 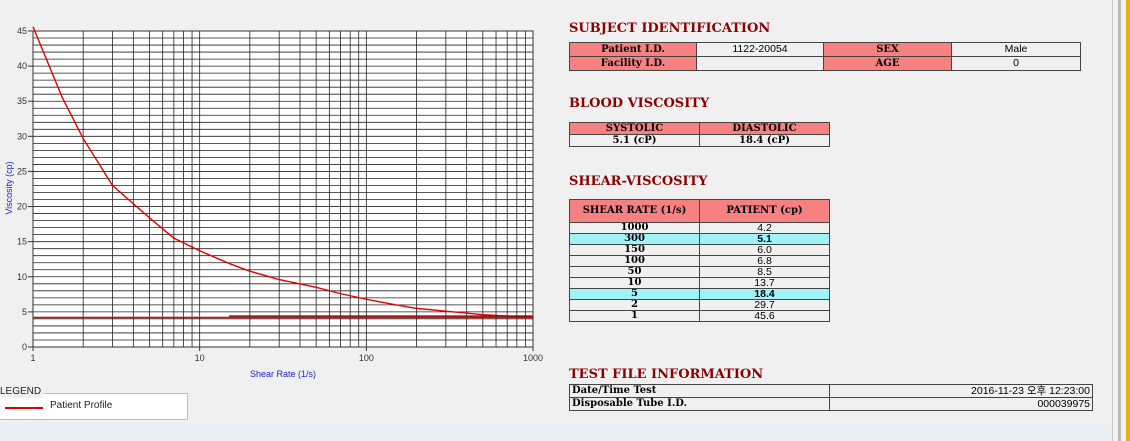 I want to click on y-tick-label: 5, so click(x=24, y=312).